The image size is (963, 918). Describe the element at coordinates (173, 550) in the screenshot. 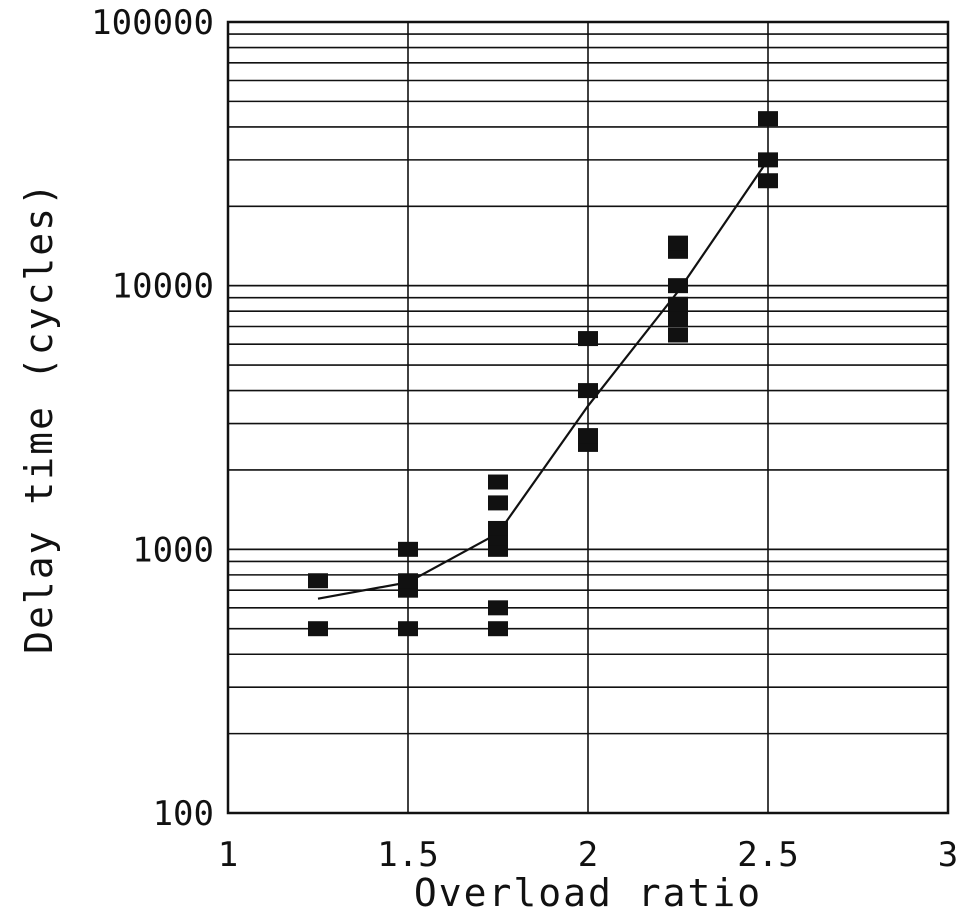

I see `y-tick-label: 1000` at that location.